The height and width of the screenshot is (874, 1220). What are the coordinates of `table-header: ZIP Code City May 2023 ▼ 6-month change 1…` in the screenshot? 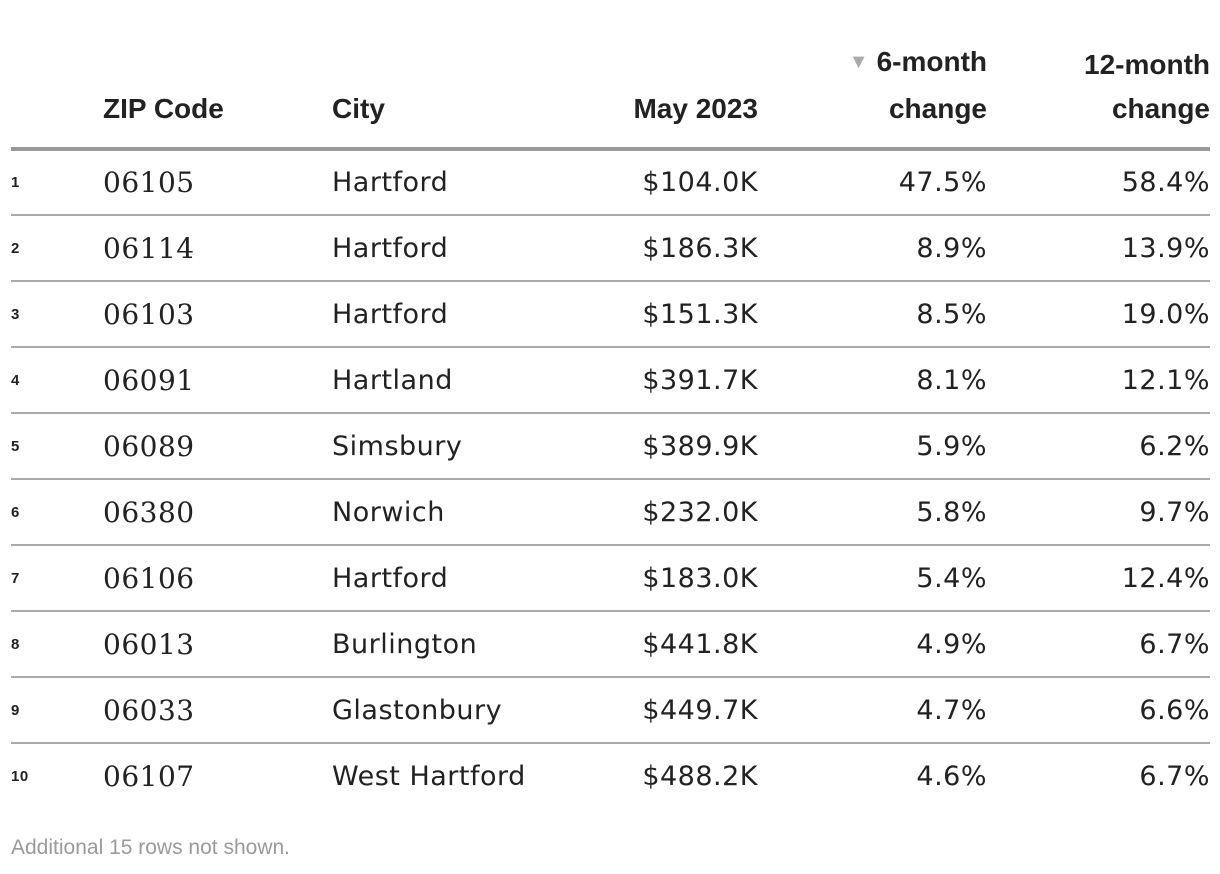 It's located at (610, 95).